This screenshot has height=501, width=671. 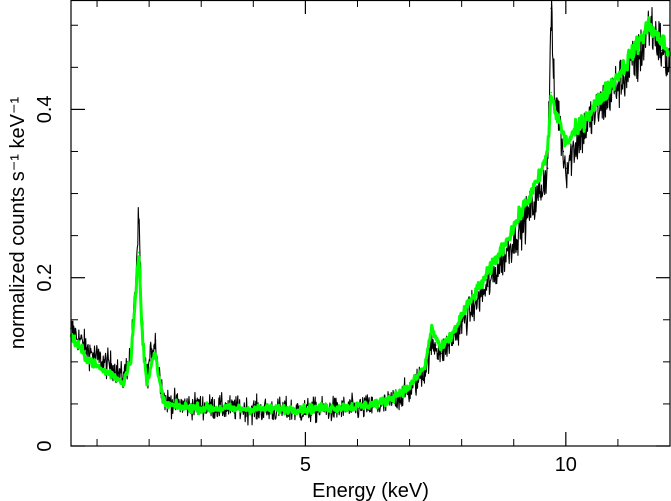 What do you see at coordinates (370, 490) in the screenshot?
I see `x-axis-label: Energy (keV)` at bounding box center [370, 490].